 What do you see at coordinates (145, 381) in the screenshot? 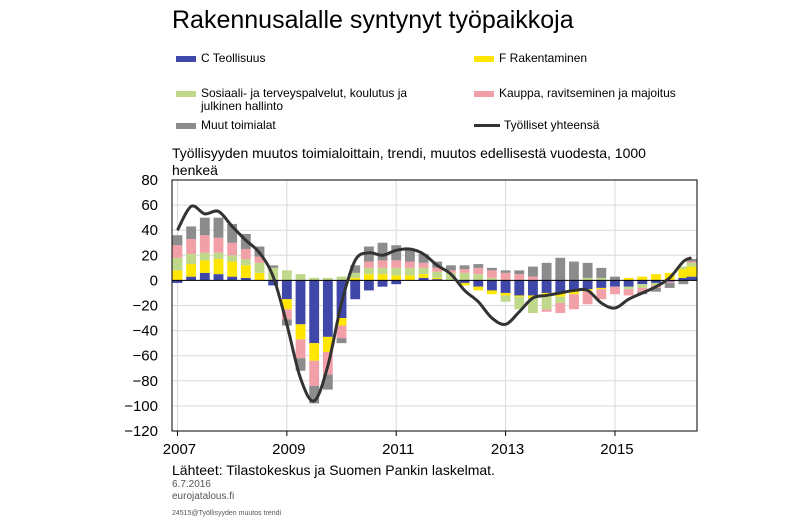
I see `y-tick-label: −80` at bounding box center [145, 381].